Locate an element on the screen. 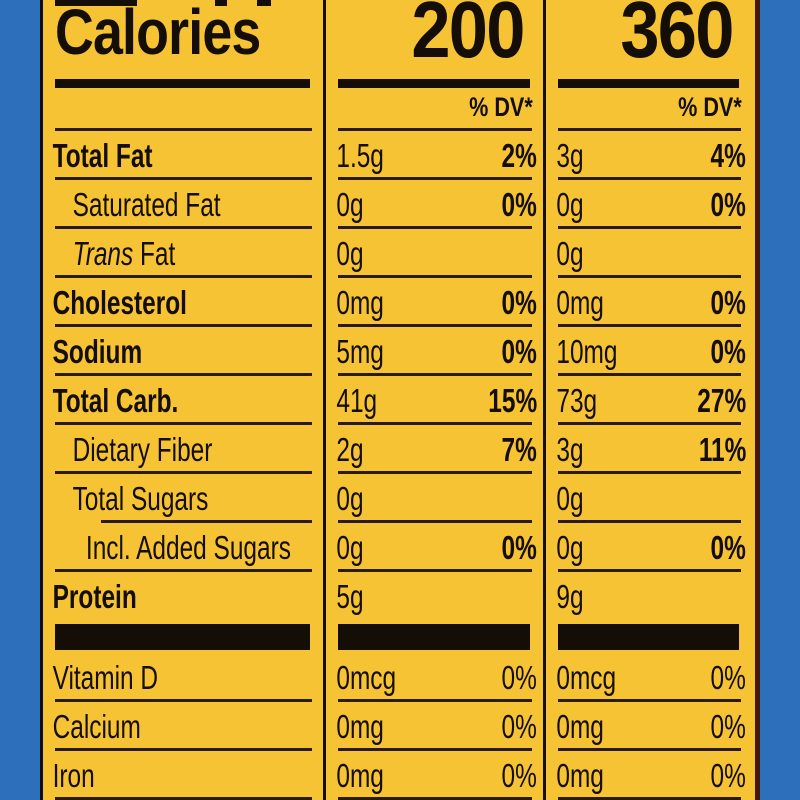  column-divider-container is located at coordinates (544, 400).